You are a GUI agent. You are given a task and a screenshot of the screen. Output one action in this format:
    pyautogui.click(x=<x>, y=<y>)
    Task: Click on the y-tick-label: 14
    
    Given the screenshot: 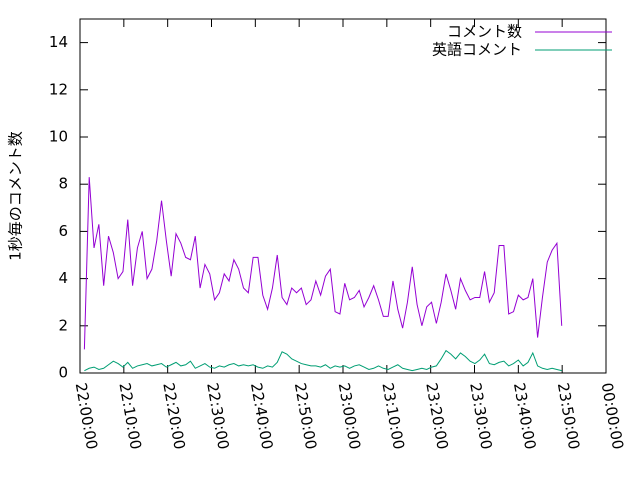 What is the action you would take?
    pyautogui.click(x=58, y=42)
    